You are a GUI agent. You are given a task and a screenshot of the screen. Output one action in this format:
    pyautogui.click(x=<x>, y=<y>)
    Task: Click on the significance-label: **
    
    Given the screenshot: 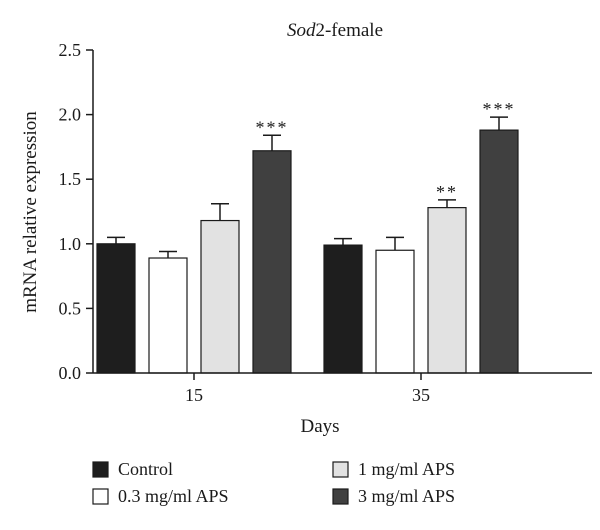 What is the action you would take?
    pyautogui.click(x=447, y=192)
    